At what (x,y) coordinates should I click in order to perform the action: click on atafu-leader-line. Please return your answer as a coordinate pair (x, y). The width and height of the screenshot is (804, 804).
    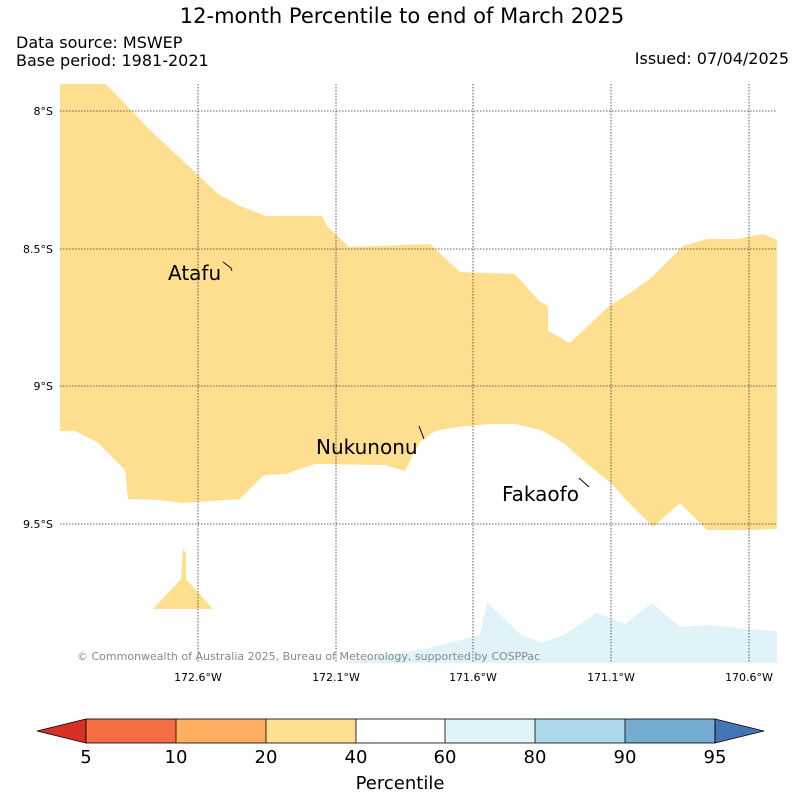
    Looking at the image, I should click on (227, 266).